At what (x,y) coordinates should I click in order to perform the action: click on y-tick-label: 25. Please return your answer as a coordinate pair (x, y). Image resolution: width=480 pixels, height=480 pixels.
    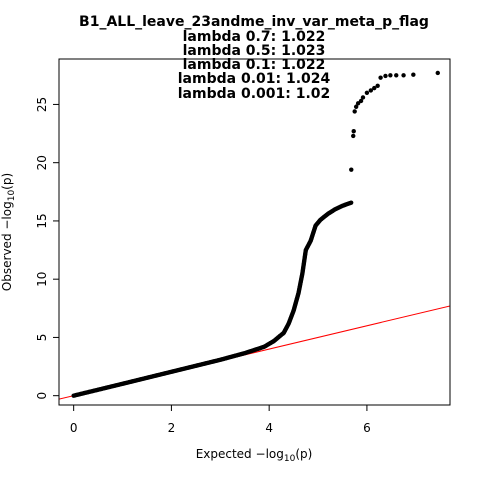
    Looking at the image, I should click on (42, 104).